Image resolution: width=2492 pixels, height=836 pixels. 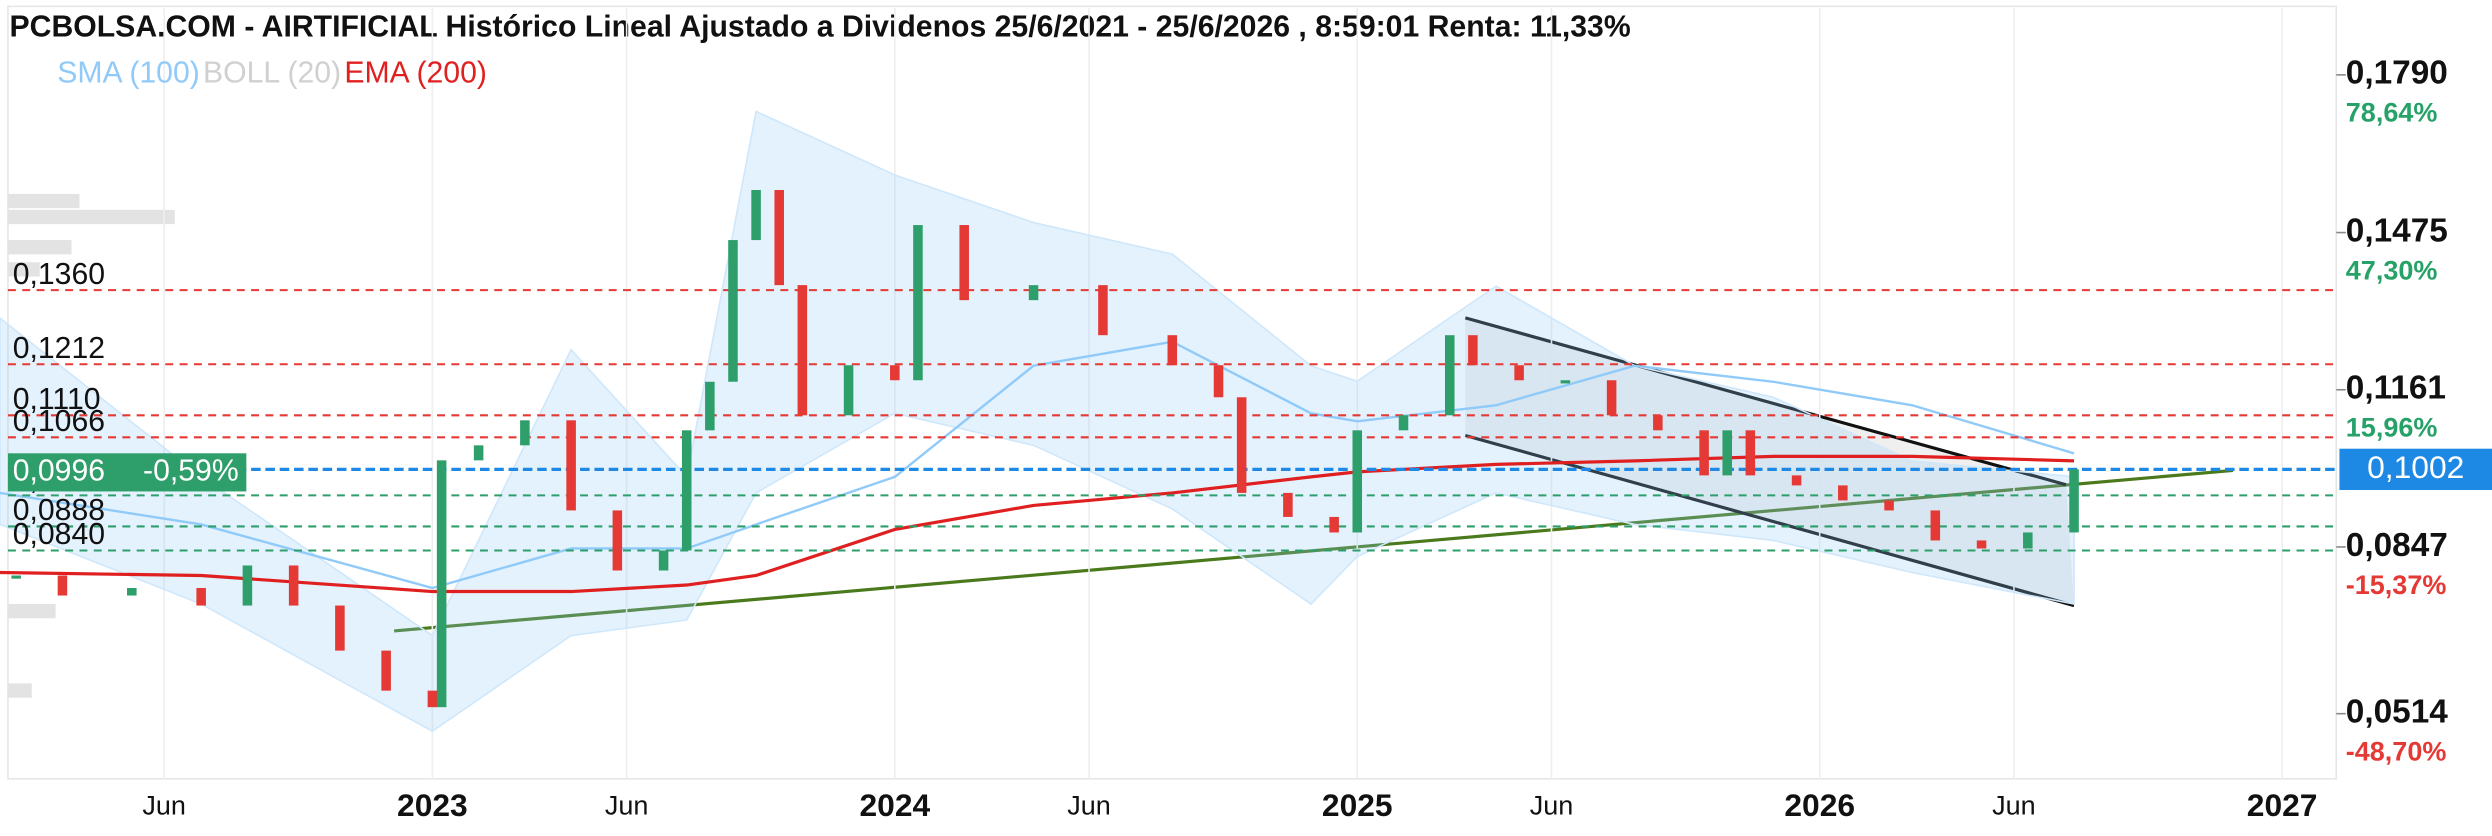 What do you see at coordinates (59, 421) in the screenshot?
I see `level-label: 0,1066` at bounding box center [59, 421].